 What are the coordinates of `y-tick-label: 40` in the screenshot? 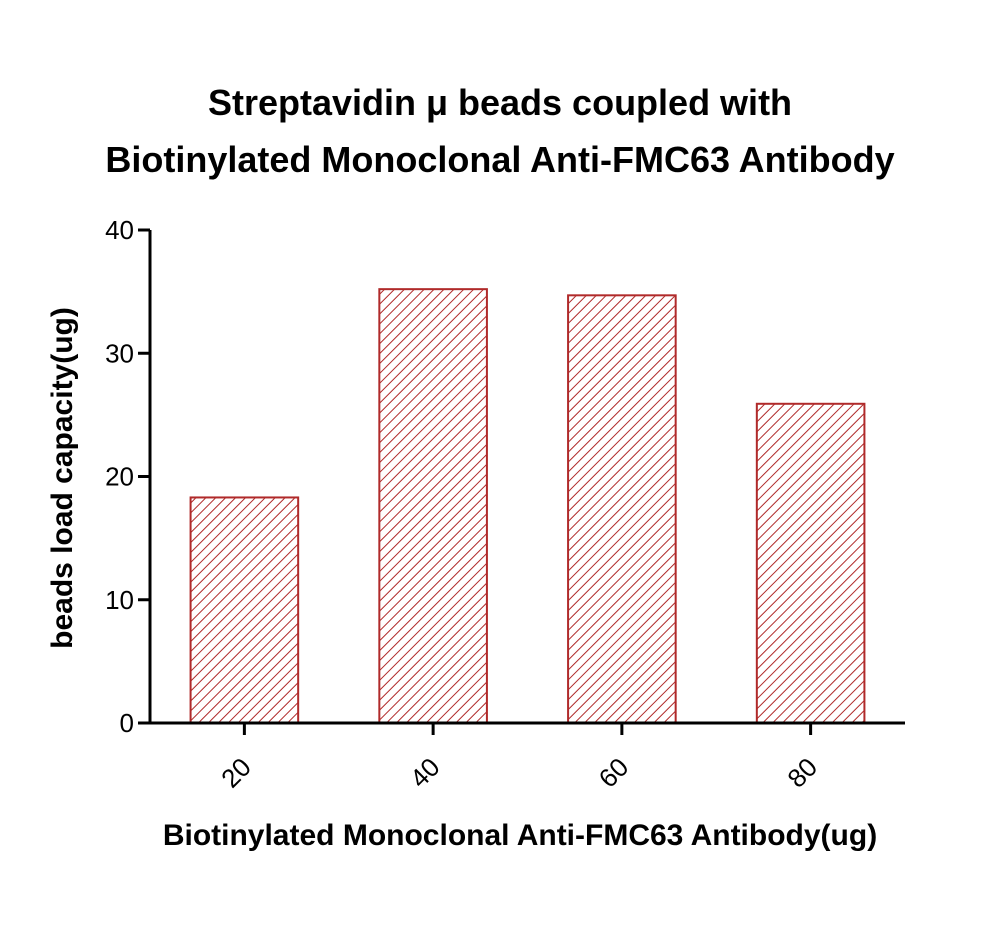 It's located at (119, 230).